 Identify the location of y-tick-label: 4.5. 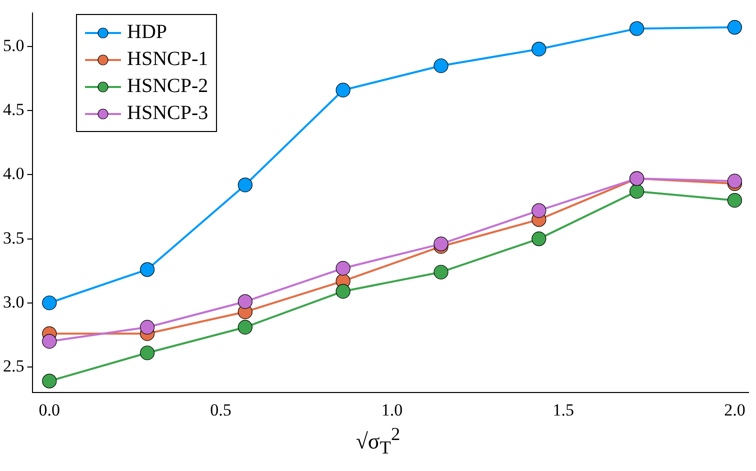
(13, 110).